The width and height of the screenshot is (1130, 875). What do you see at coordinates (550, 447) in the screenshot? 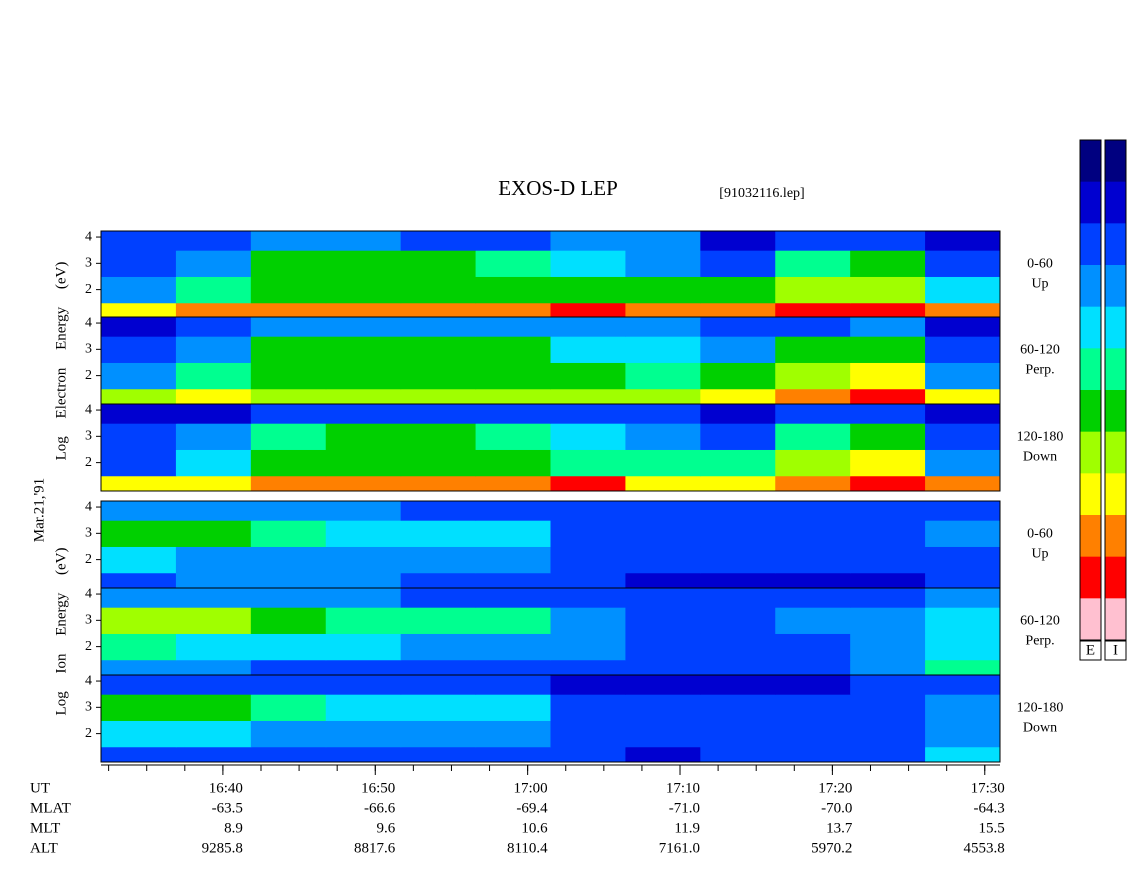
I see `panel-frame` at bounding box center [550, 447].